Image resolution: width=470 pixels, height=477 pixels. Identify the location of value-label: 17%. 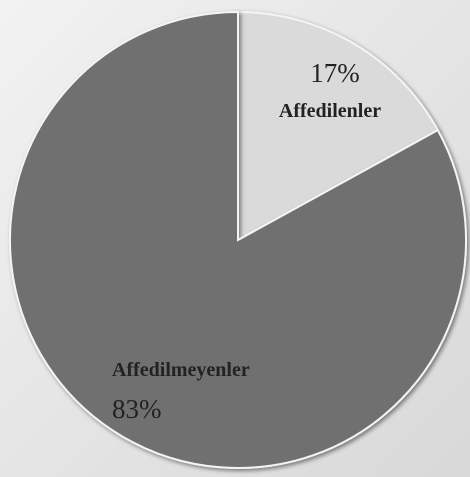
(335, 73).